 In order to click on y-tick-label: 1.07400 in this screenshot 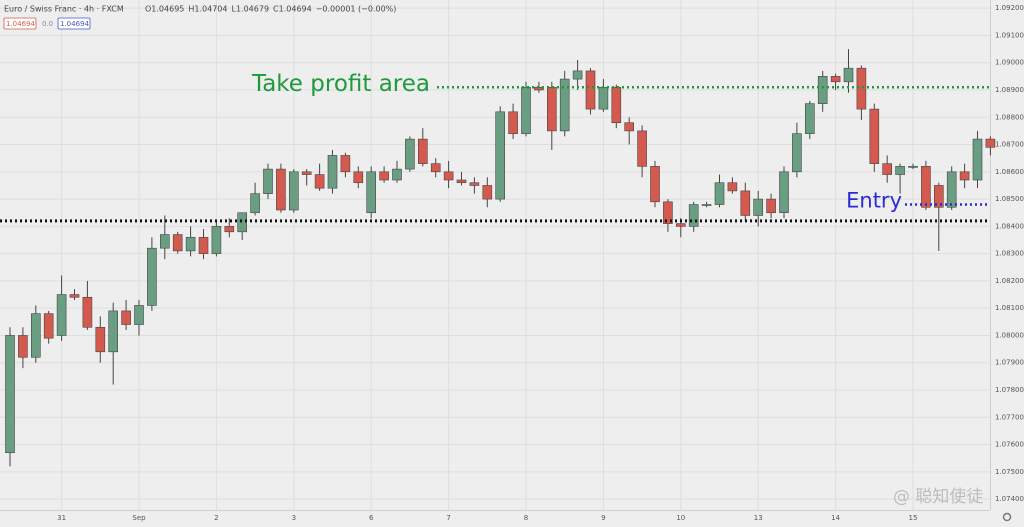, I will do `click(1009, 499)`.